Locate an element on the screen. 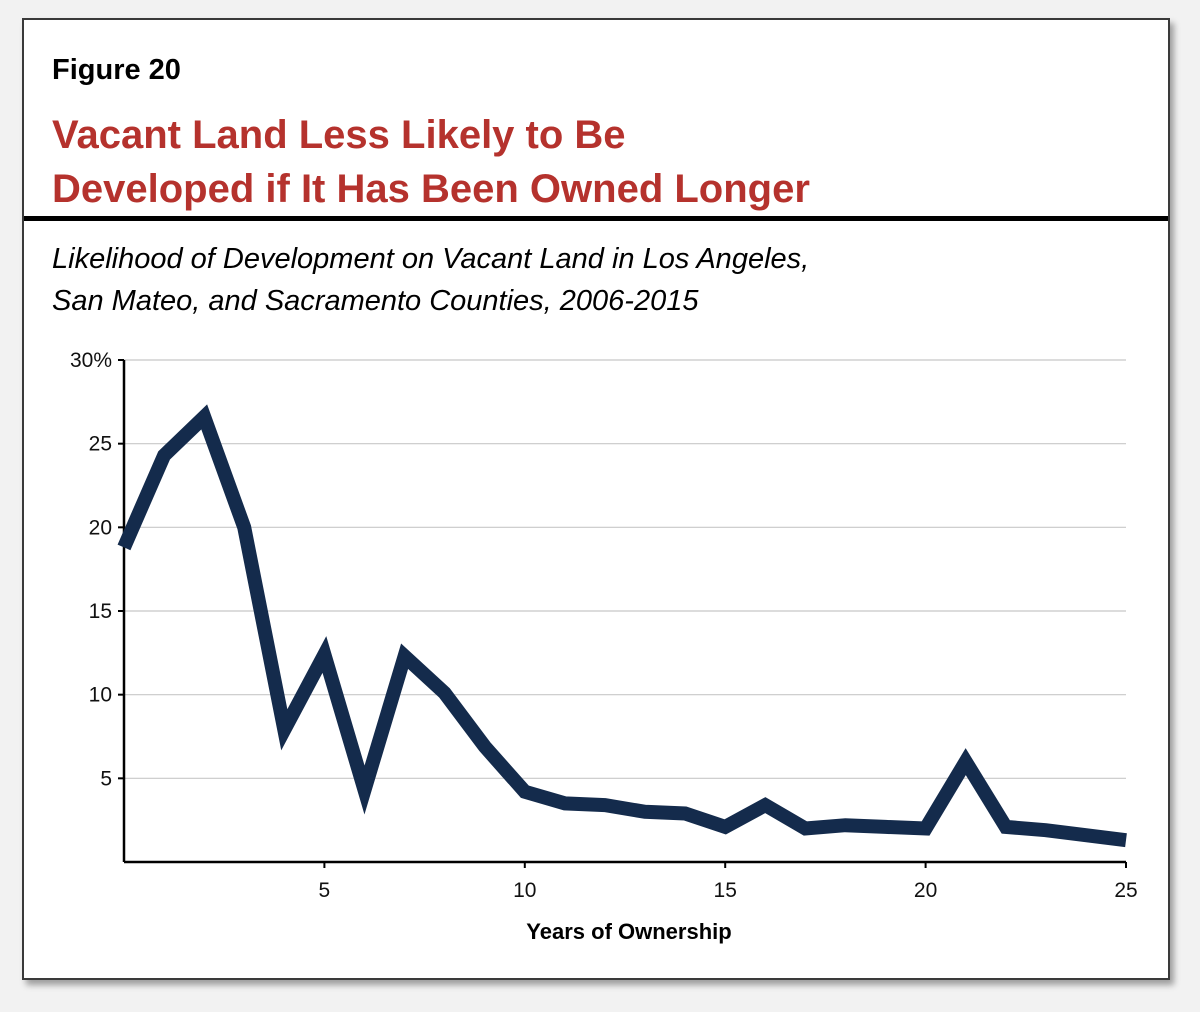 The image size is (1200, 1012). title-divider is located at coordinates (596, 218).